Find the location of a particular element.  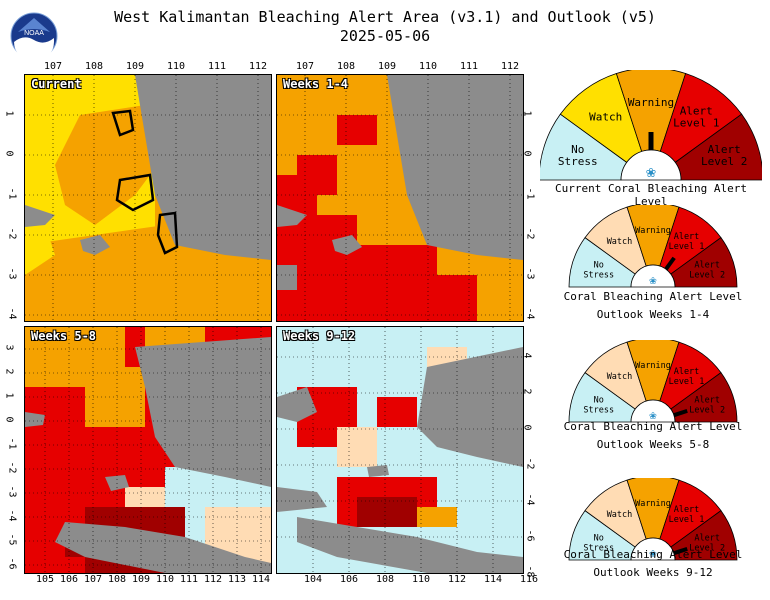

lat-tick-label: 2 is located at coordinates (527, 391).